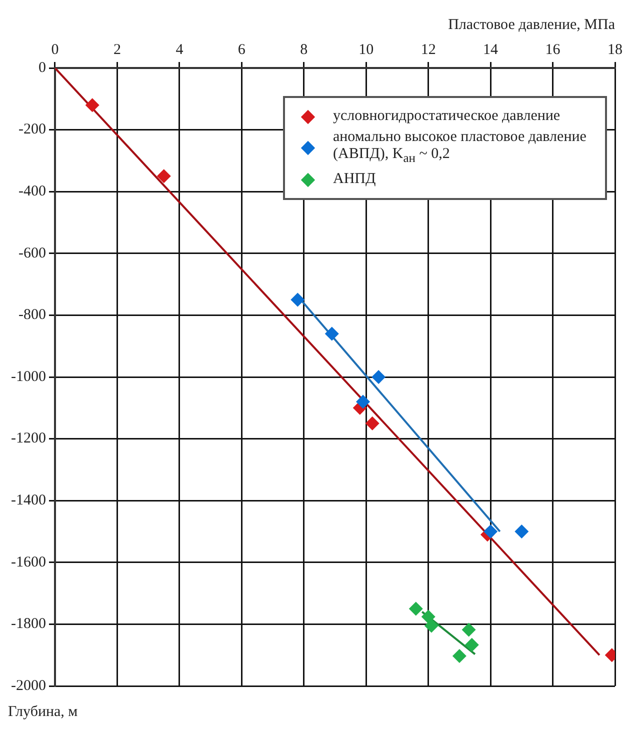  What do you see at coordinates (28, 562) in the screenshot?
I see `y-tick-label: -1600` at bounding box center [28, 562].